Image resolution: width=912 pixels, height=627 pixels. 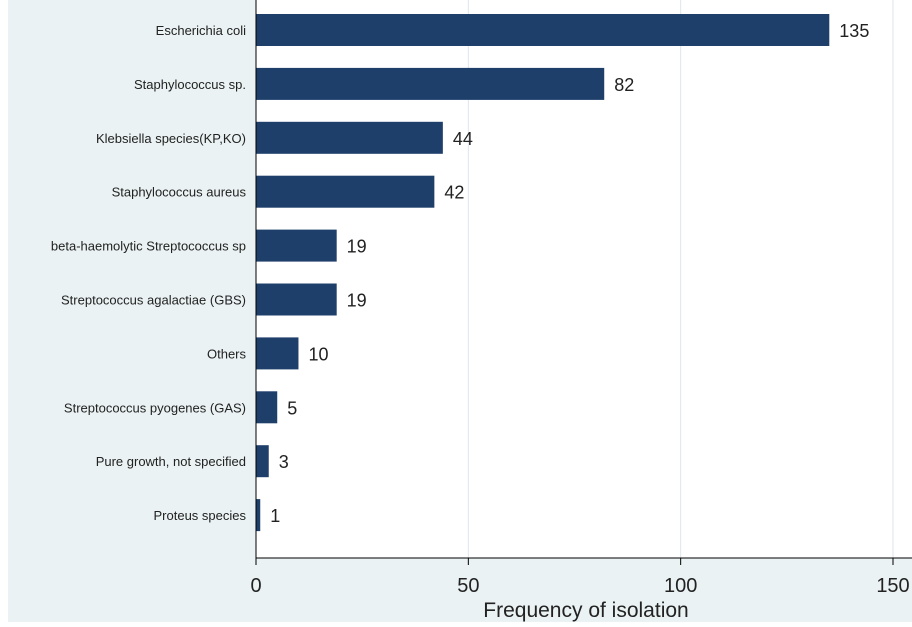 I want to click on x-tick-label: 100, so click(x=680, y=586).